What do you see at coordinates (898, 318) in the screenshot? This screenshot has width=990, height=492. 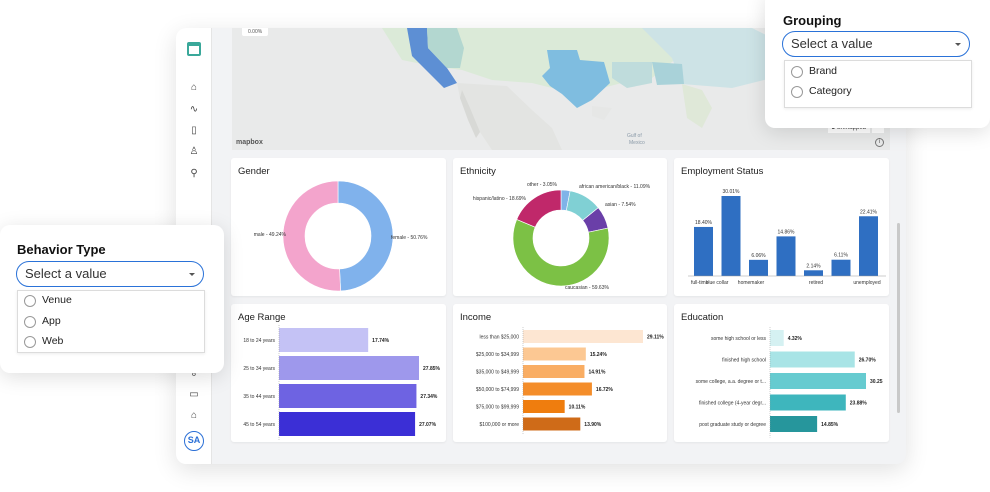 I see `scrollbar` at bounding box center [898, 318].